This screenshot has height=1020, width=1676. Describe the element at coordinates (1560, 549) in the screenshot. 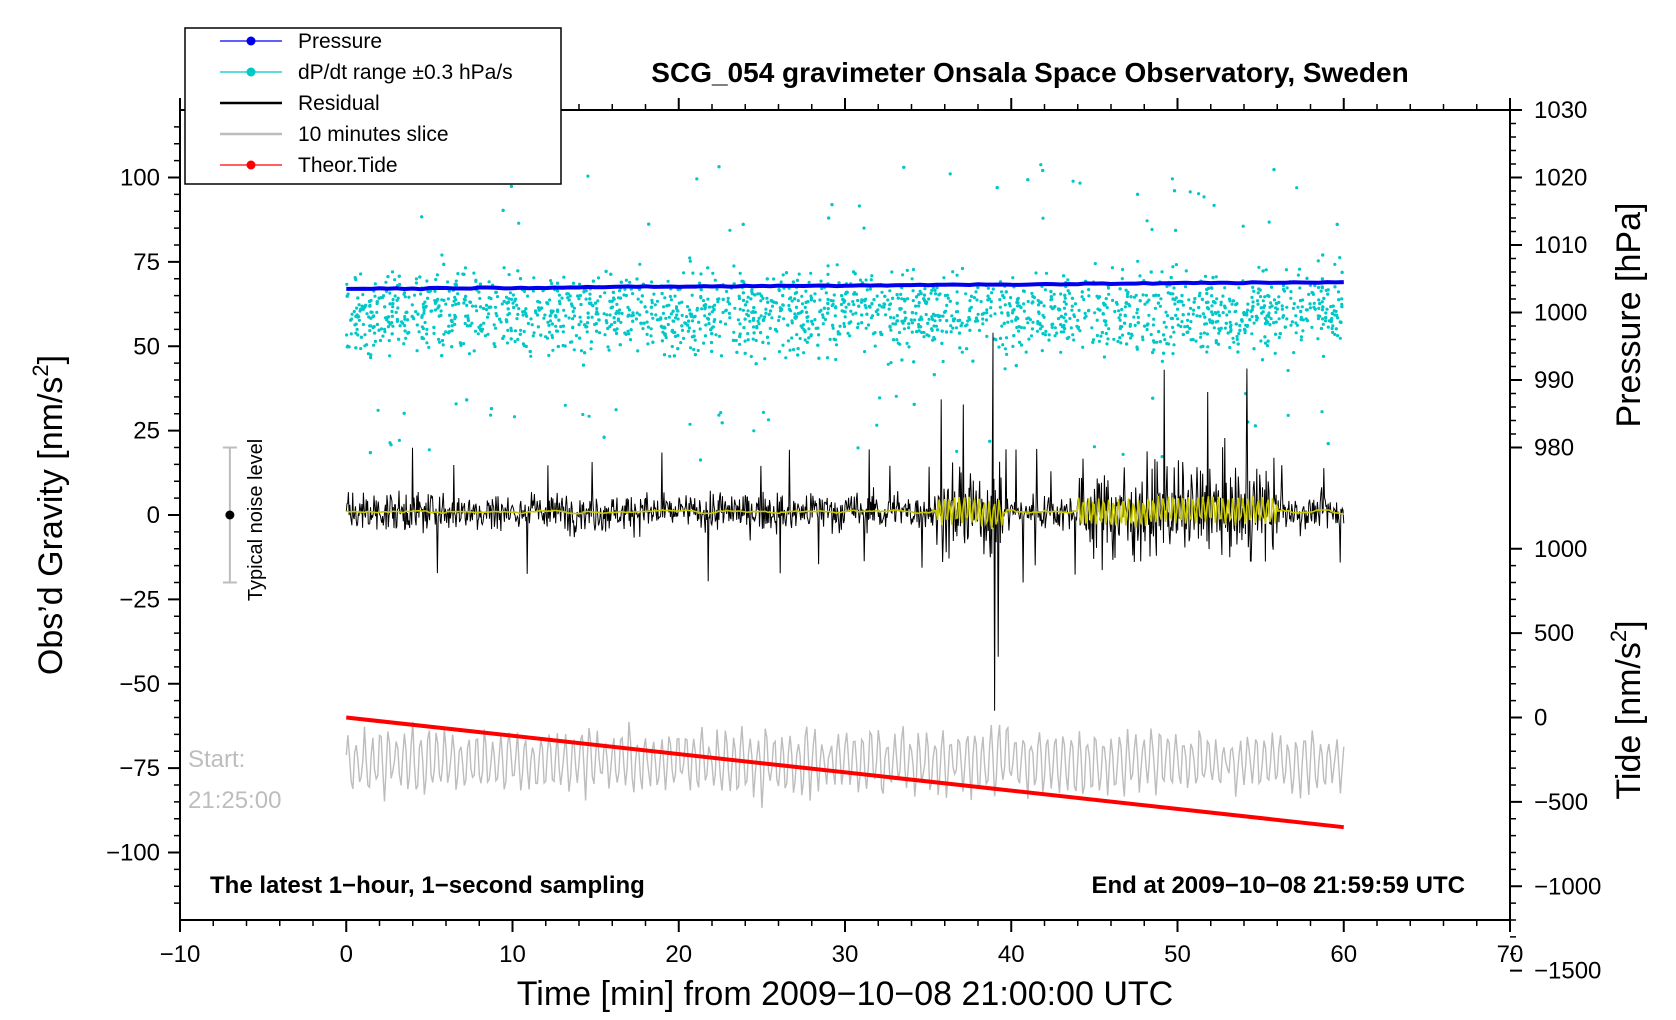

I see `tide-tick-label: 1000` at that location.